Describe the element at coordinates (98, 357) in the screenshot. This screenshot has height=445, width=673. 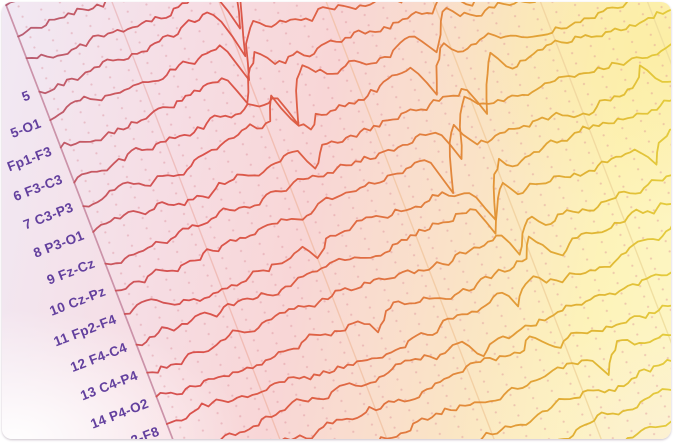
I see `channel-label: 12 F4-C4` at that location.